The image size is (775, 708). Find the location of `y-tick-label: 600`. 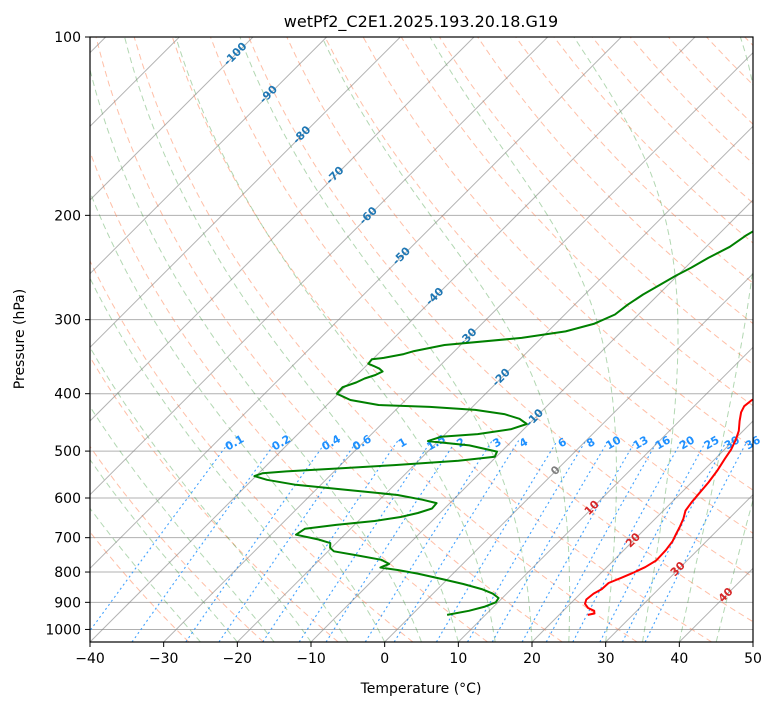

y-tick-label: 600 is located at coordinates (67, 499).